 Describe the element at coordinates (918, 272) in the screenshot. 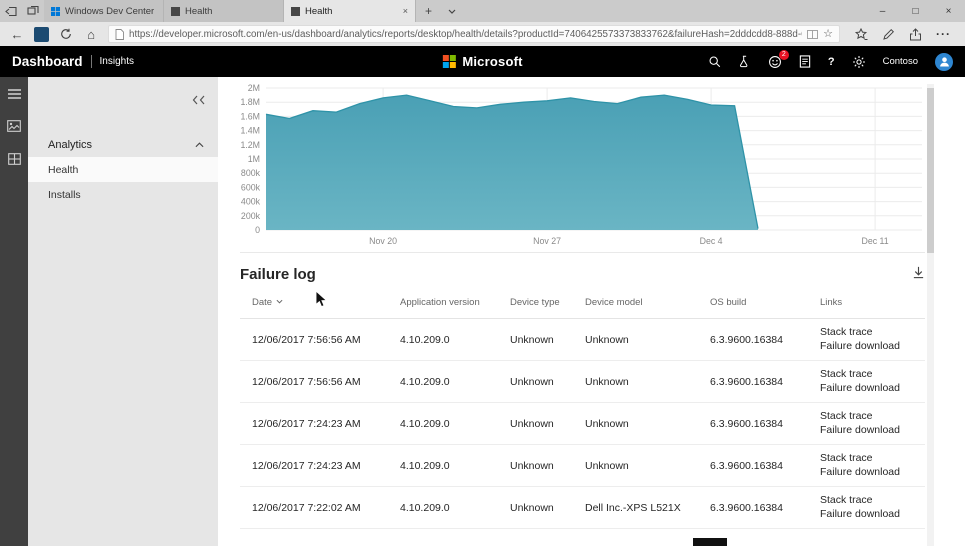

I see `download-icon` at that location.